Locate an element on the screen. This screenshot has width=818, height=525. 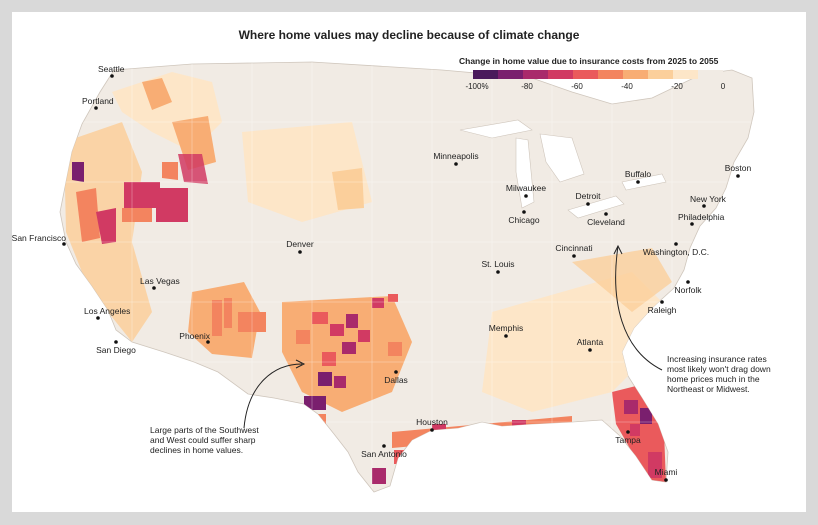
city-label: Portland is located at coordinates (98, 101).